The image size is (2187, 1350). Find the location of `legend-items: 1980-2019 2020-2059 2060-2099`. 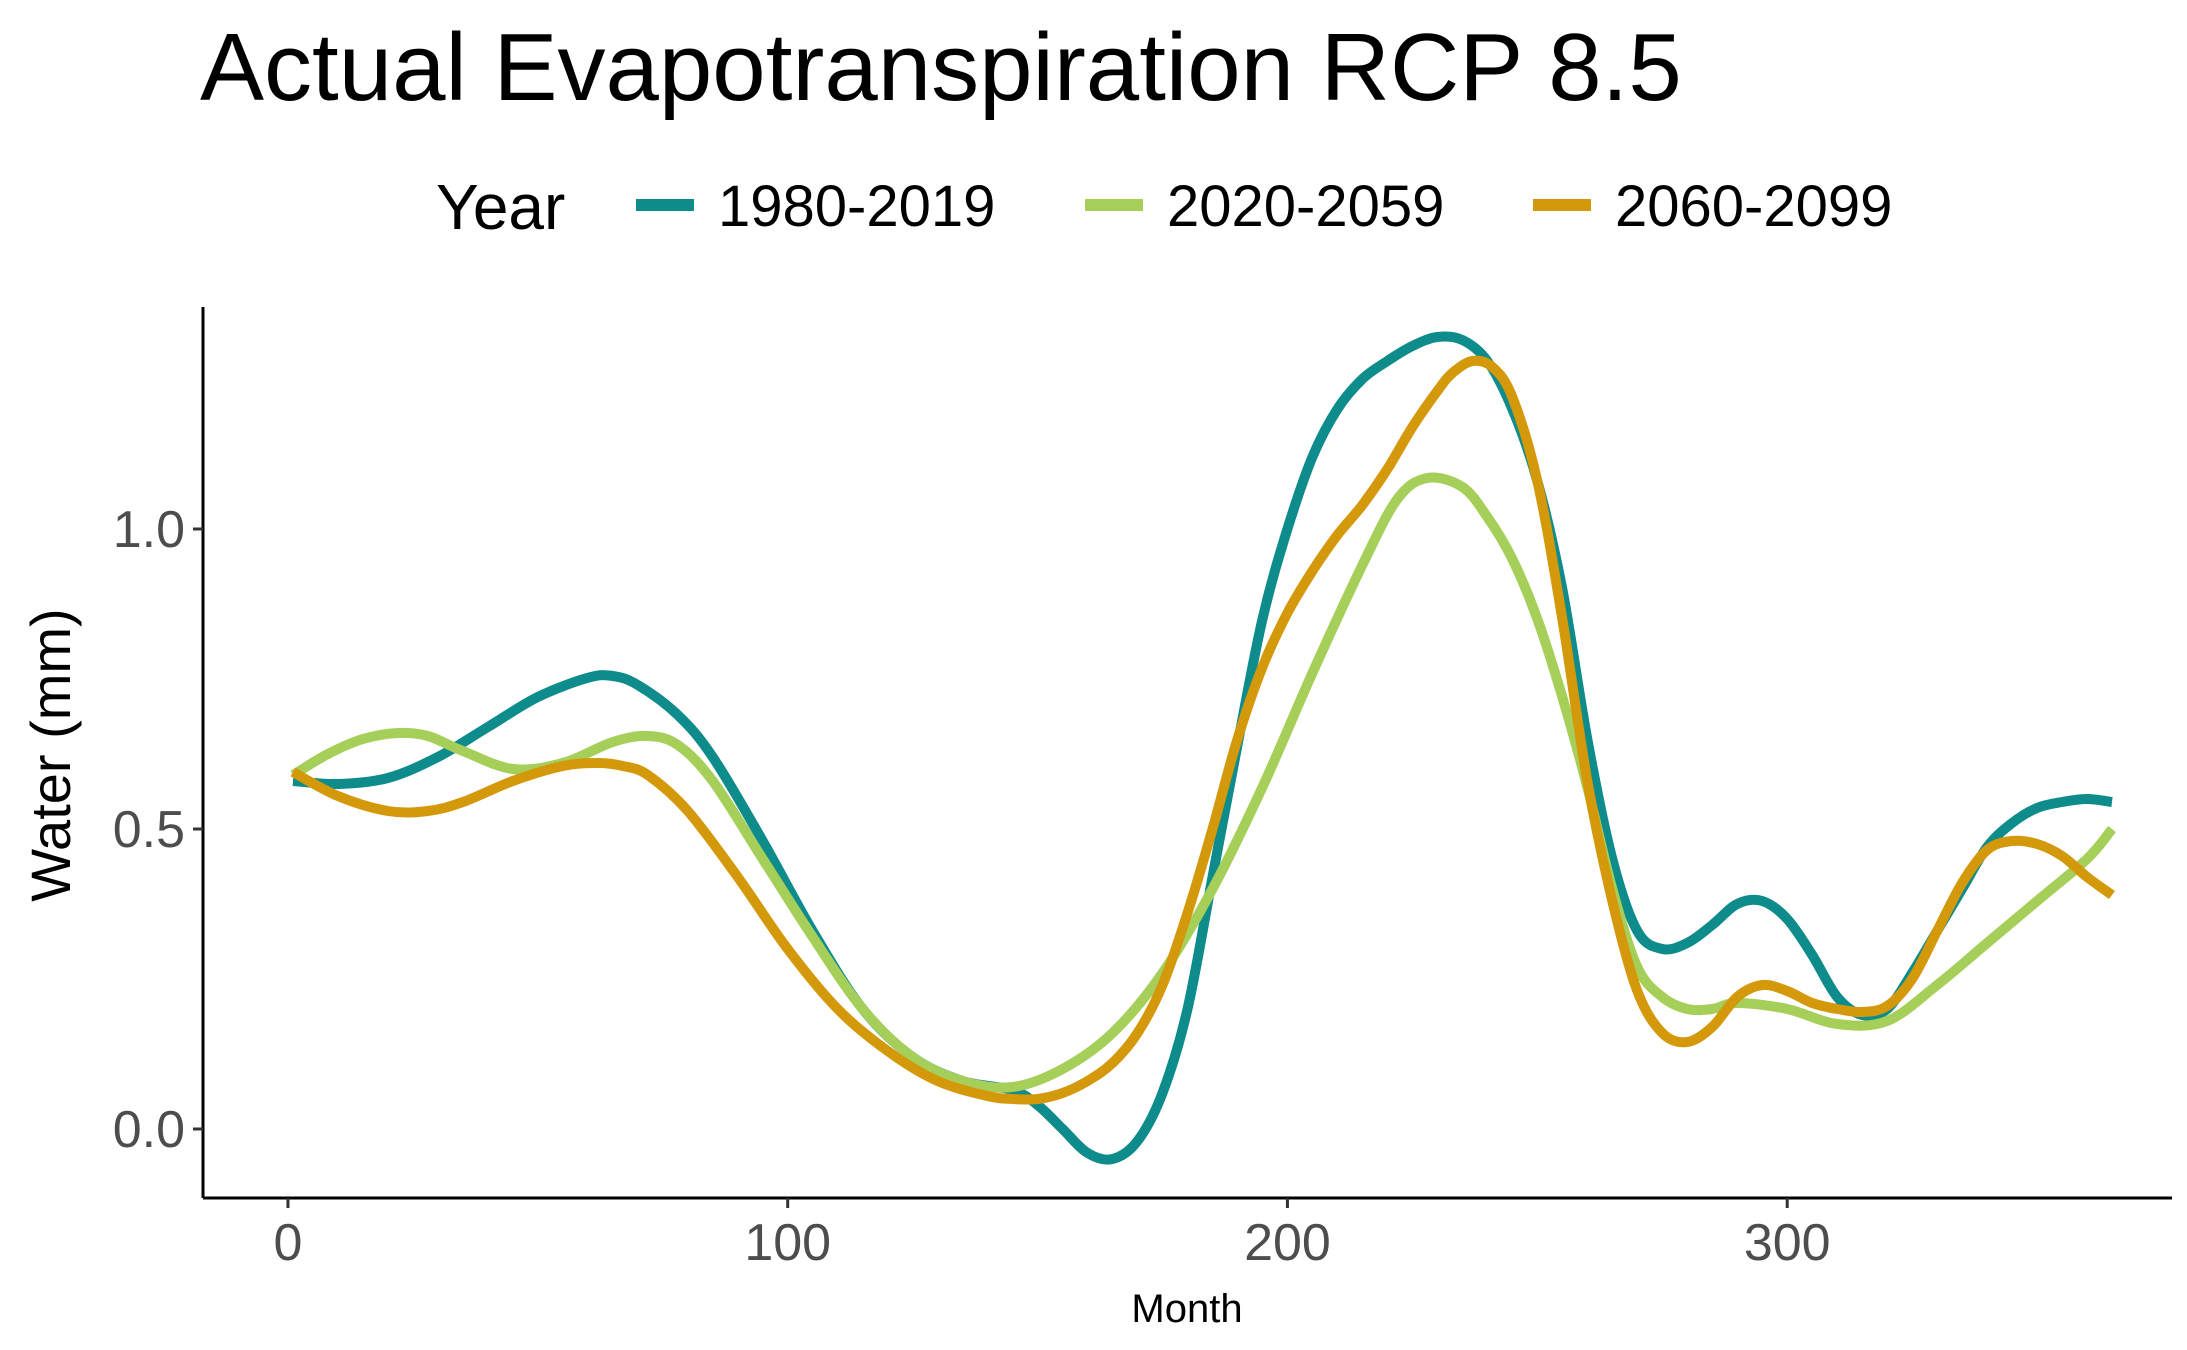

legend-items: 1980-2019 2020-2059 2060-2099 is located at coordinates (1264, 206).